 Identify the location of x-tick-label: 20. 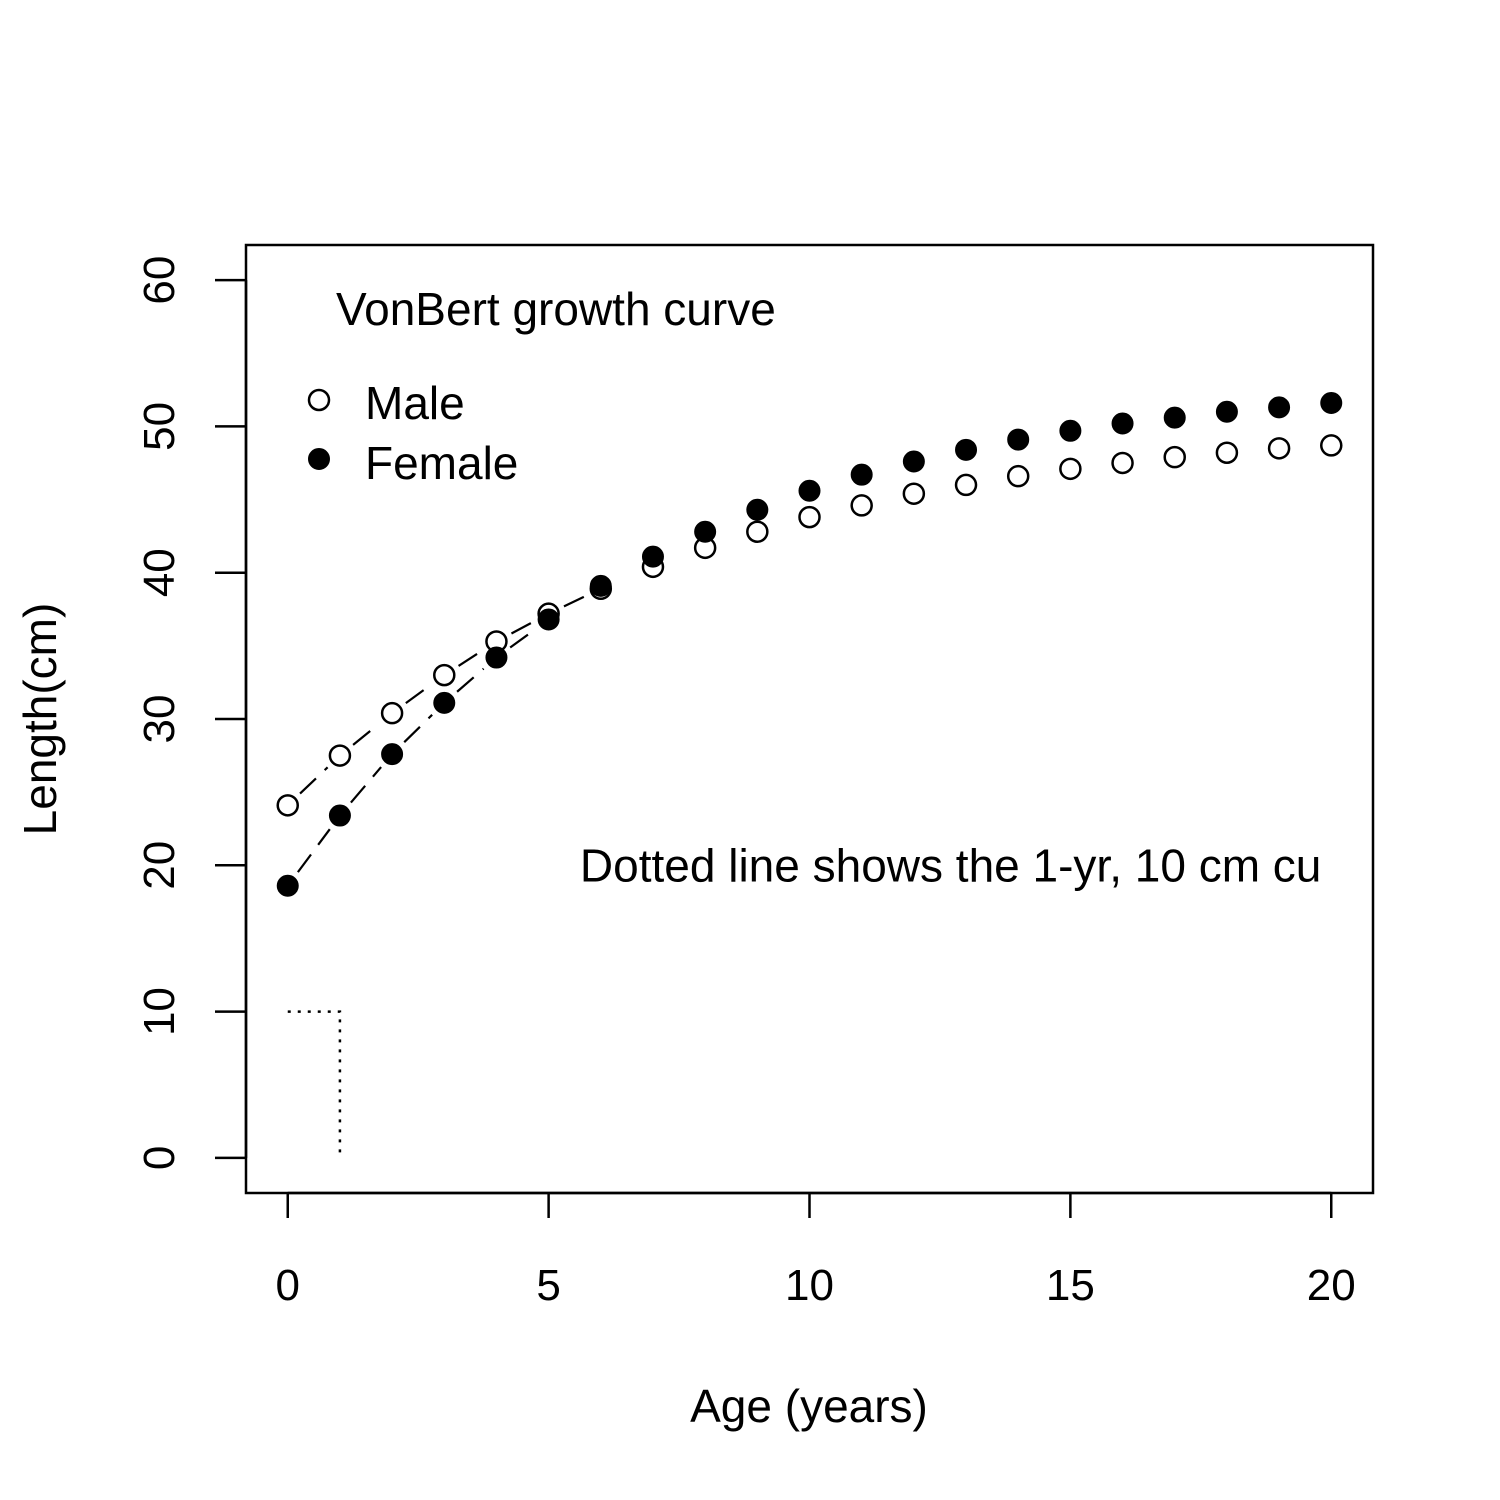
(1331, 1285).